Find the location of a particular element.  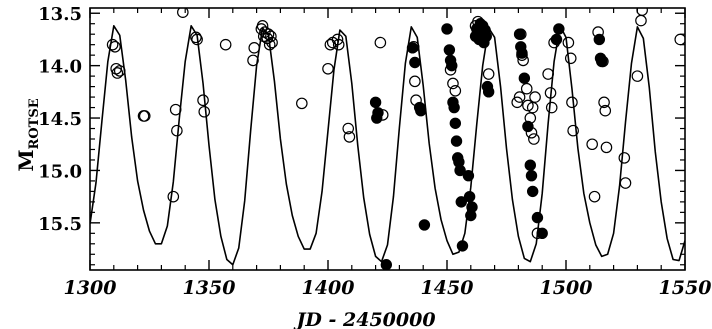

x-tick-label: 1400 is located at coordinates (328, 288).